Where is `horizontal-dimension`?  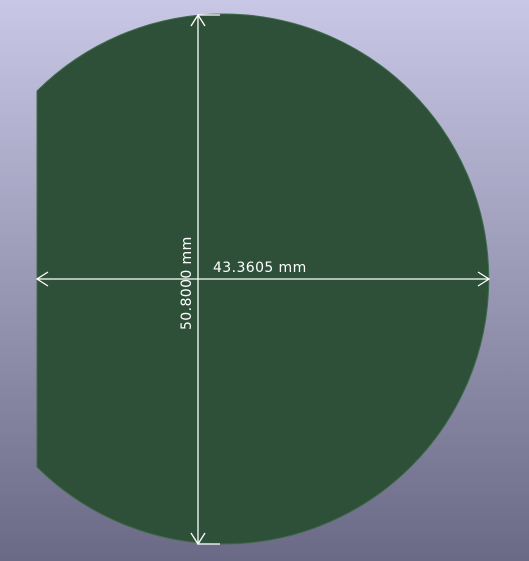
horizontal-dimension is located at coordinates (263, 279).